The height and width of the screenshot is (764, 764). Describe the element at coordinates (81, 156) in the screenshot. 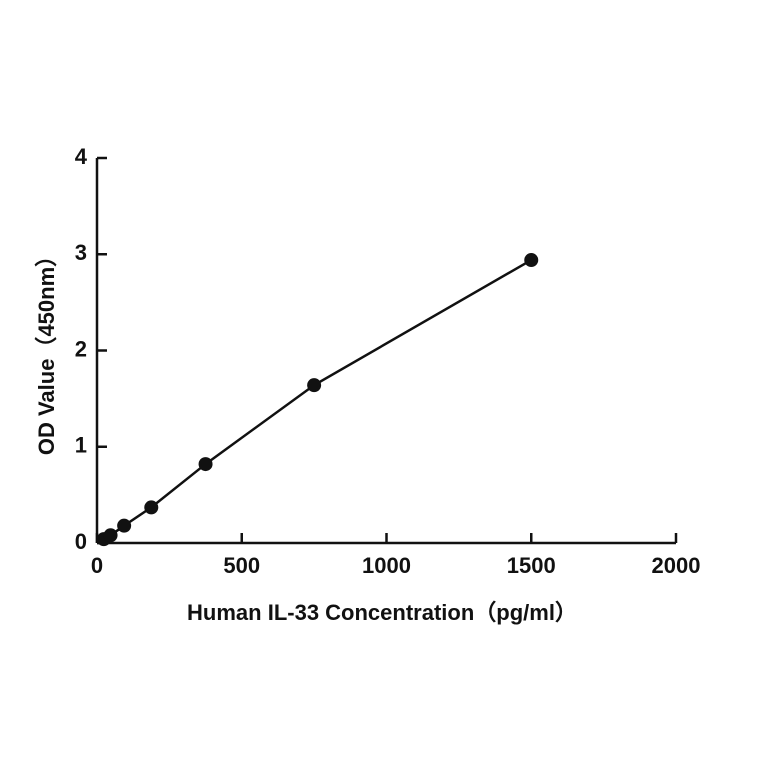

I see `y-tick-label: 4` at that location.